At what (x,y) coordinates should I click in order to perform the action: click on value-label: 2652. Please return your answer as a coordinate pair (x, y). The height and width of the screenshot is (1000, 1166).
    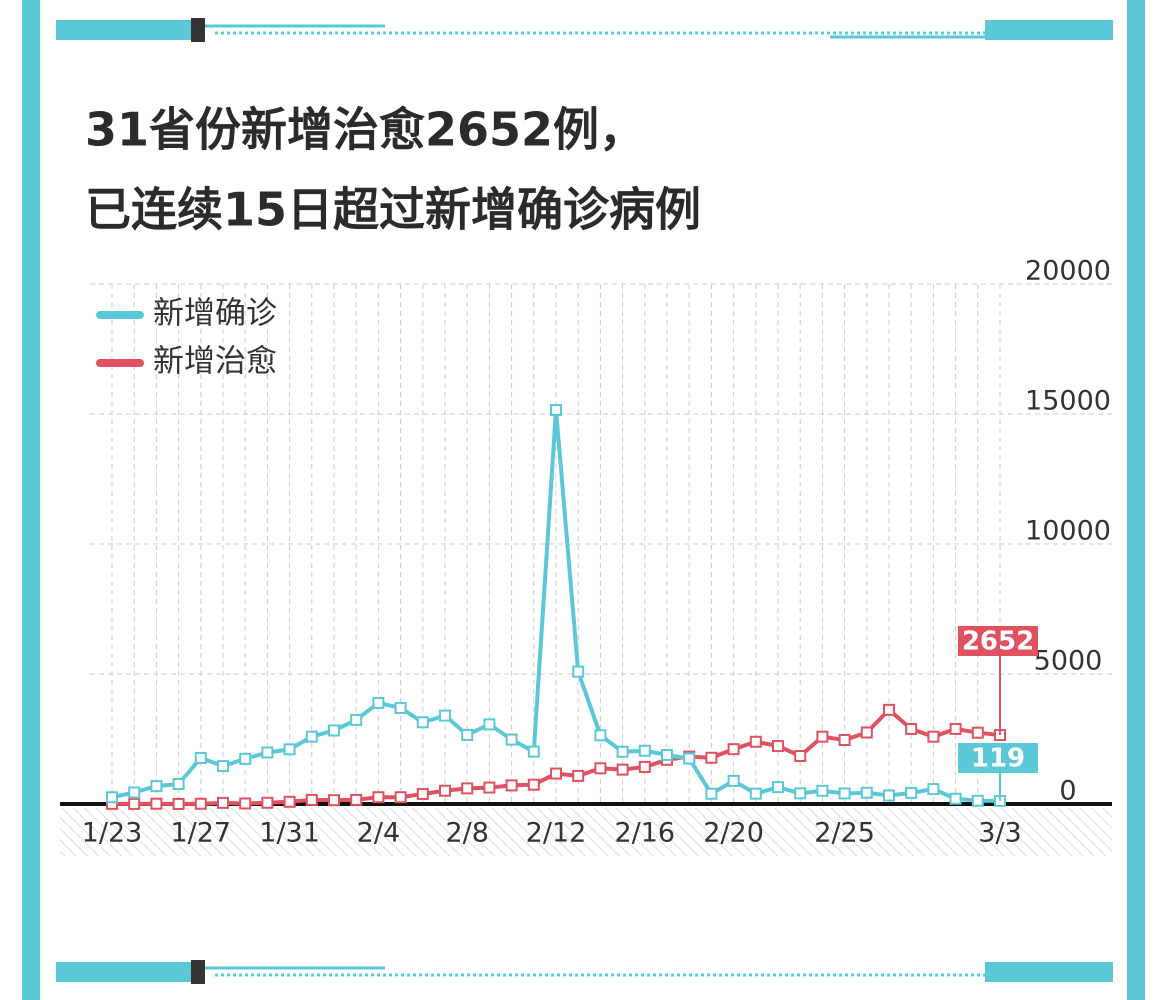
    Looking at the image, I should click on (998, 642).